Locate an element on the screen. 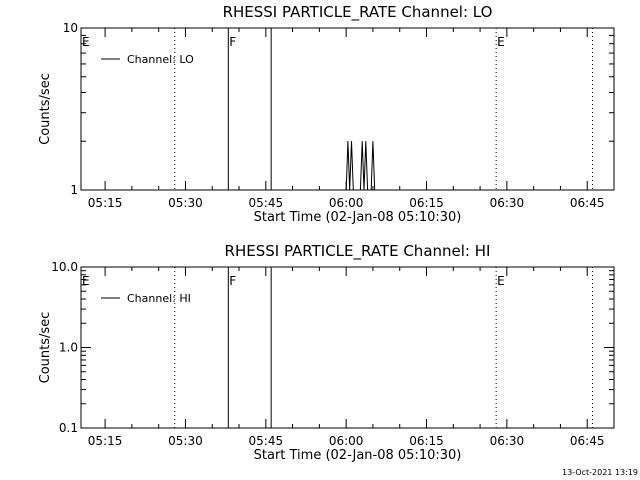 The image size is (640, 480). legend-label: Channel: HI is located at coordinates (159, 298).